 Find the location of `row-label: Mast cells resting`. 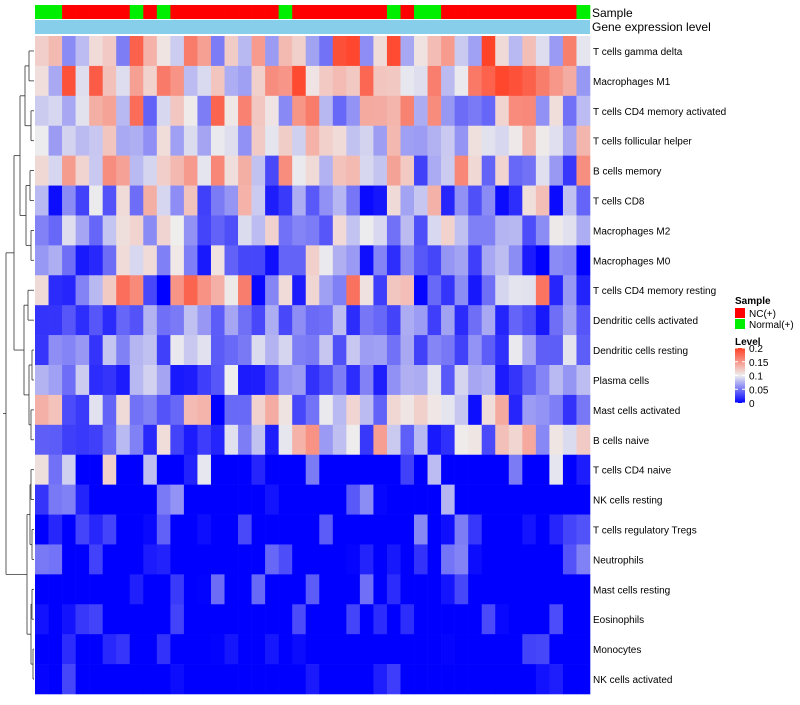

row-label: Mast cells resting is located at coordinates (631, 590).